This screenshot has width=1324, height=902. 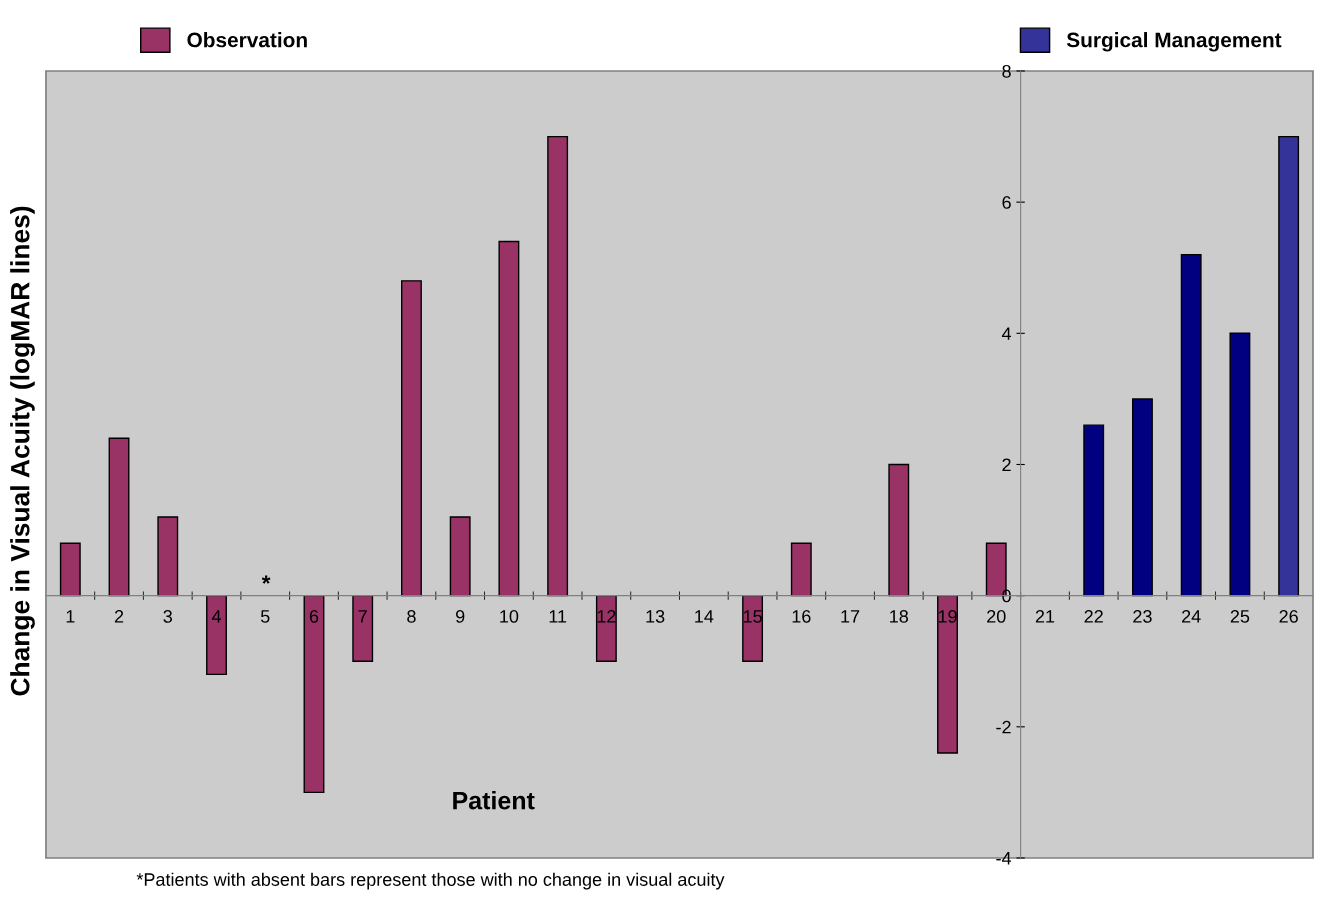 What do you see at coordinates (411, 616) in the screenshot?
I see `x-tick-label: 8` at bounding box center [411, 616].